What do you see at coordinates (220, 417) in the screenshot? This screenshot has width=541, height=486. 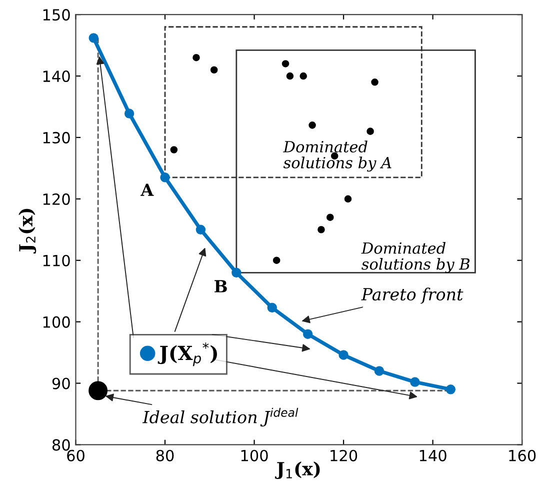 I see `annotation: Ideal solution J$^{ideal}$` at bounding box center [220, 417].